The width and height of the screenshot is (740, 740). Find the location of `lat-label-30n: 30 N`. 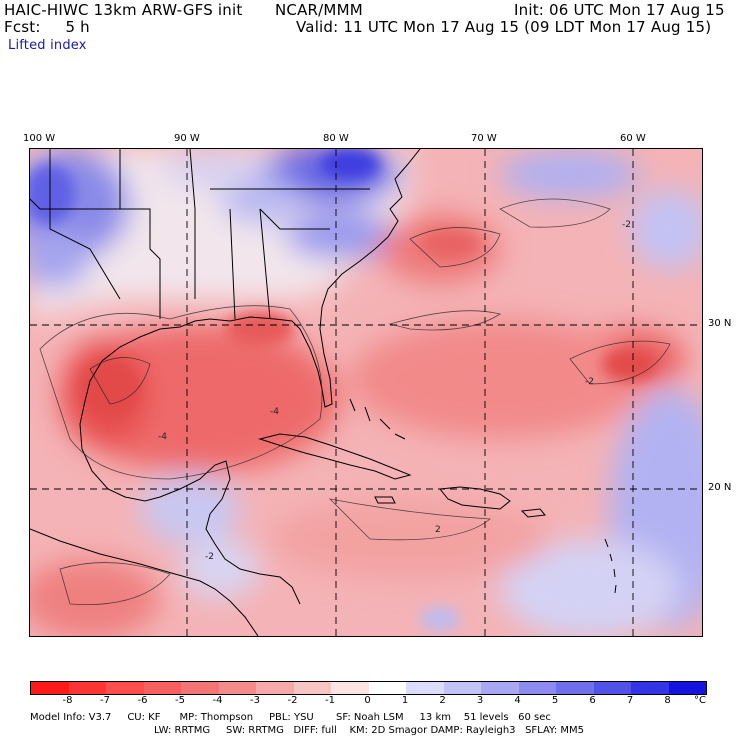

lat-label-30n: 30 N is located at coordinates (720, 323).